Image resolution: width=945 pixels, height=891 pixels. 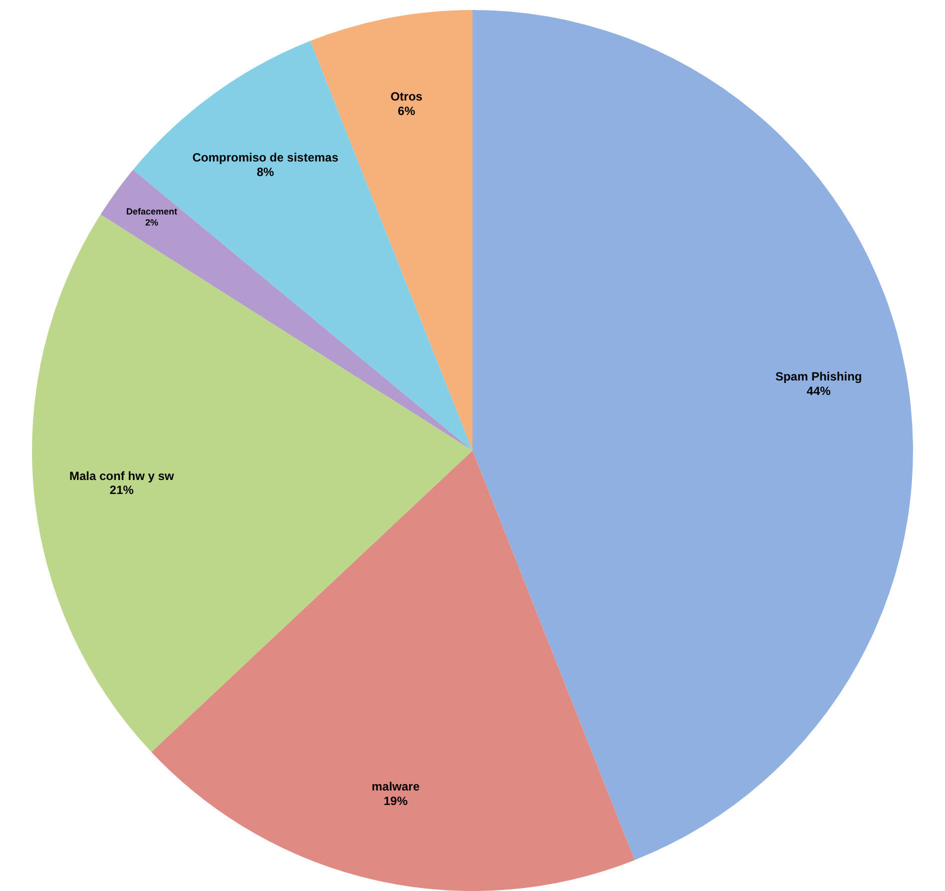 What do you see at coordinates (818, 391) in the screenshot?
I see `data-label: 44%` at bounding box center [818, 391].